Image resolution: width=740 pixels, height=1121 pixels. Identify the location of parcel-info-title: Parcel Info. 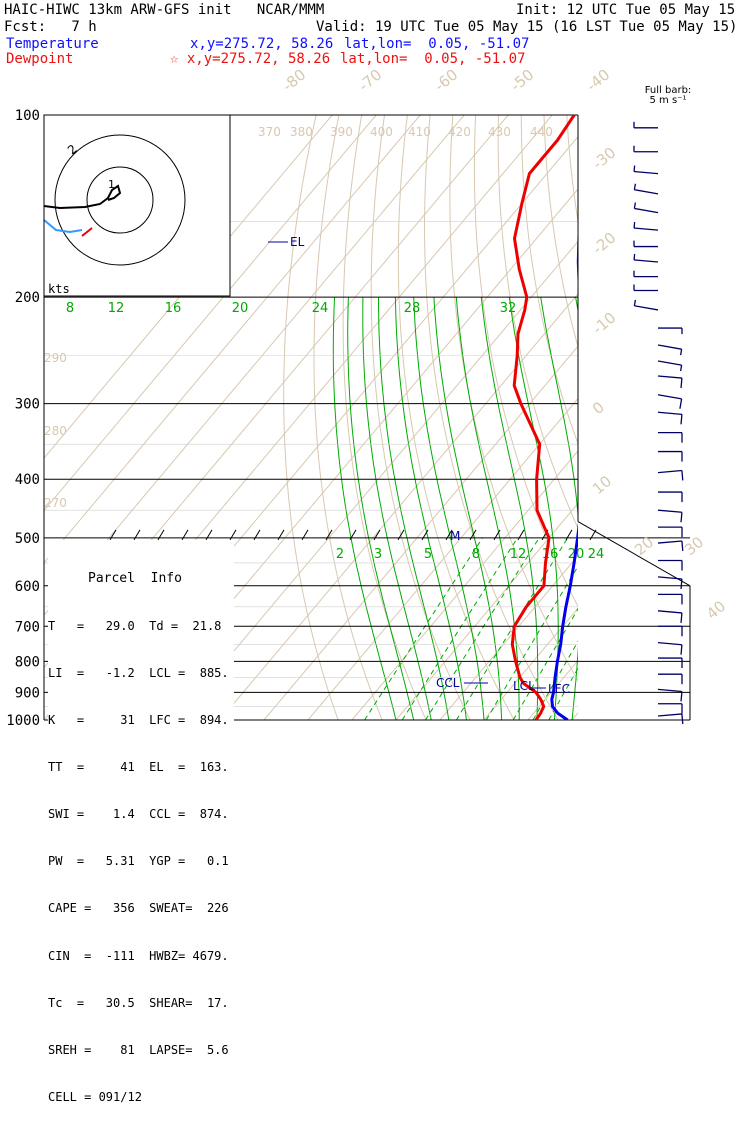
(141, 579).